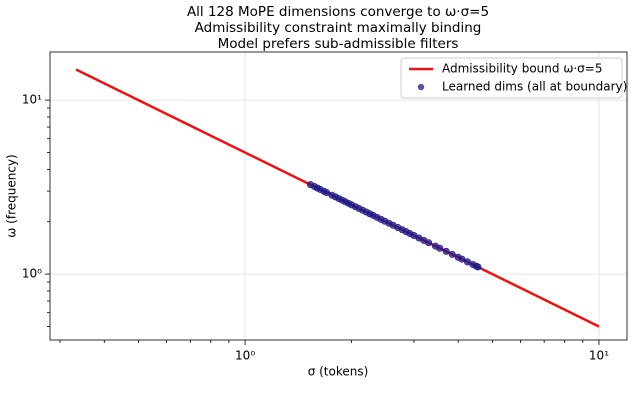 This screenshot has height=400, width=632. What do you see at coordinates (12, 195) in the screenshot?
I see `y-axis-label: ω (frequency)` at bounding box center [12, 195].